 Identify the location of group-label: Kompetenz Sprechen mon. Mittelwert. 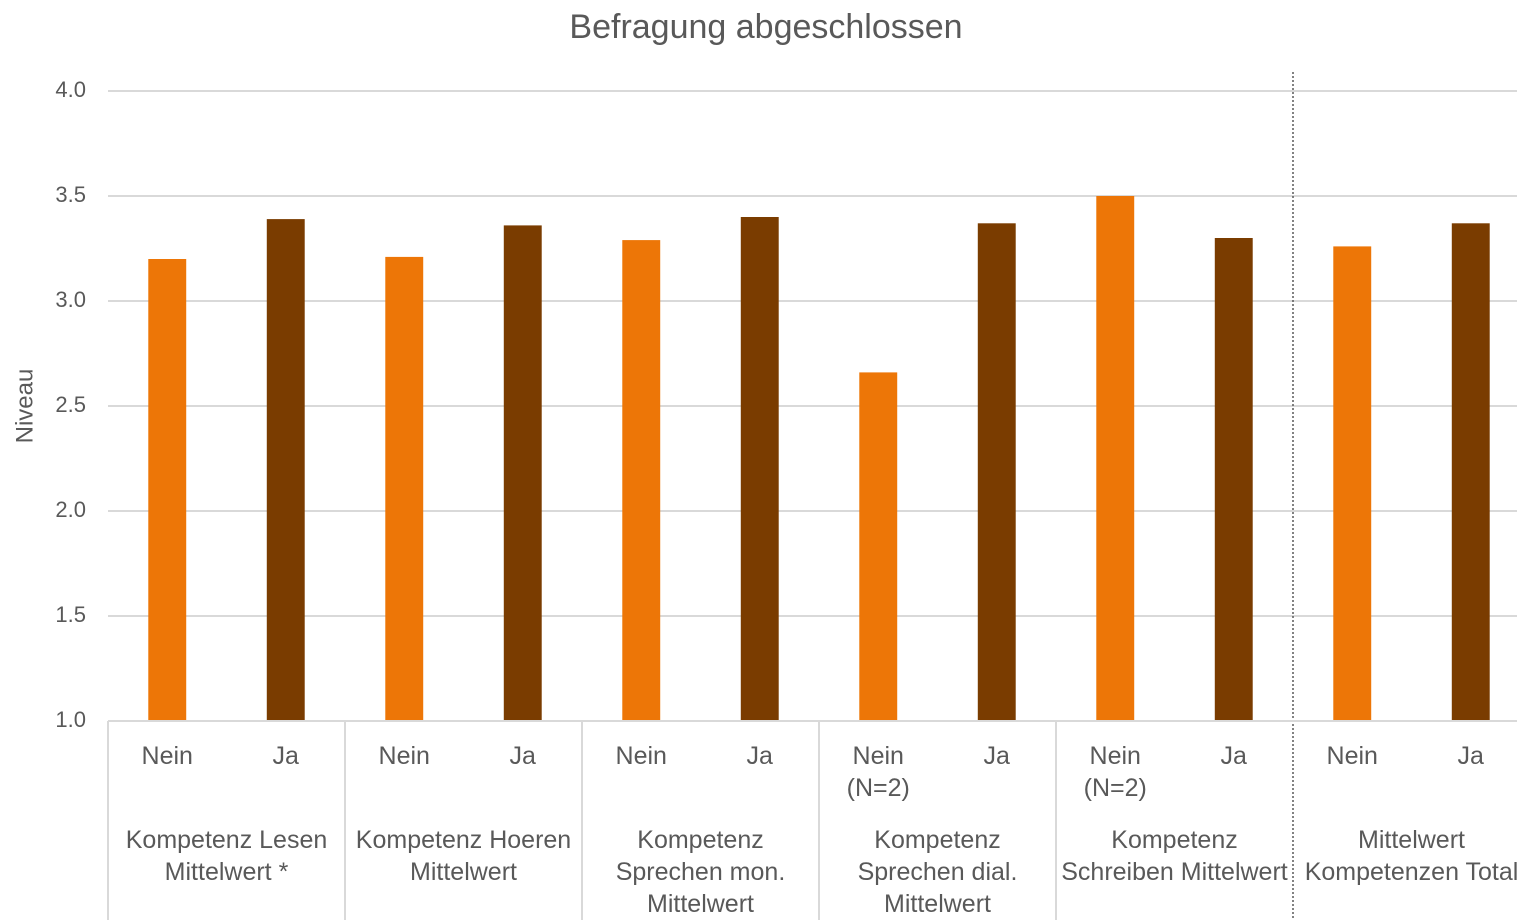
(700, 872).